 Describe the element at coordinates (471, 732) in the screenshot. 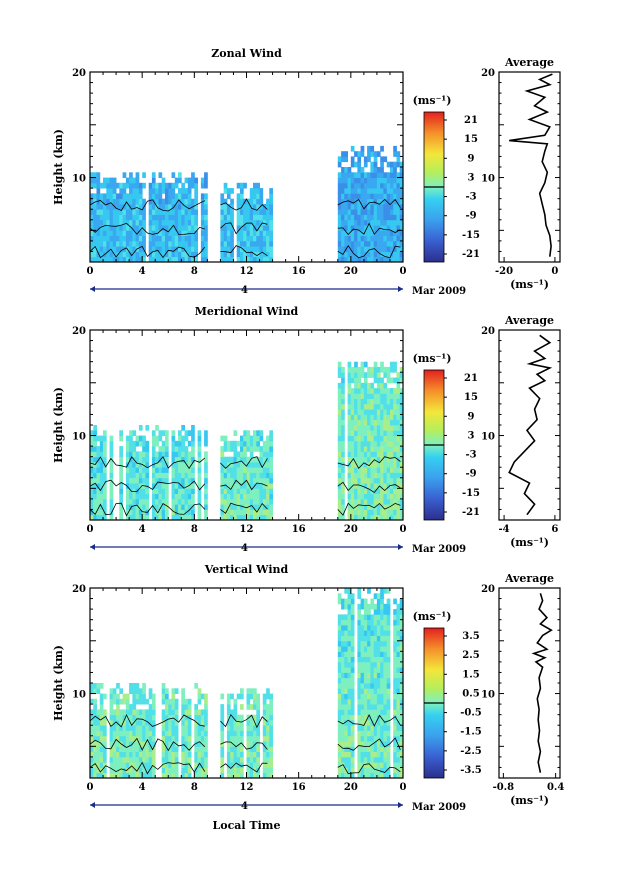

I see `colorbar-tick-label: -1.5` at that location.